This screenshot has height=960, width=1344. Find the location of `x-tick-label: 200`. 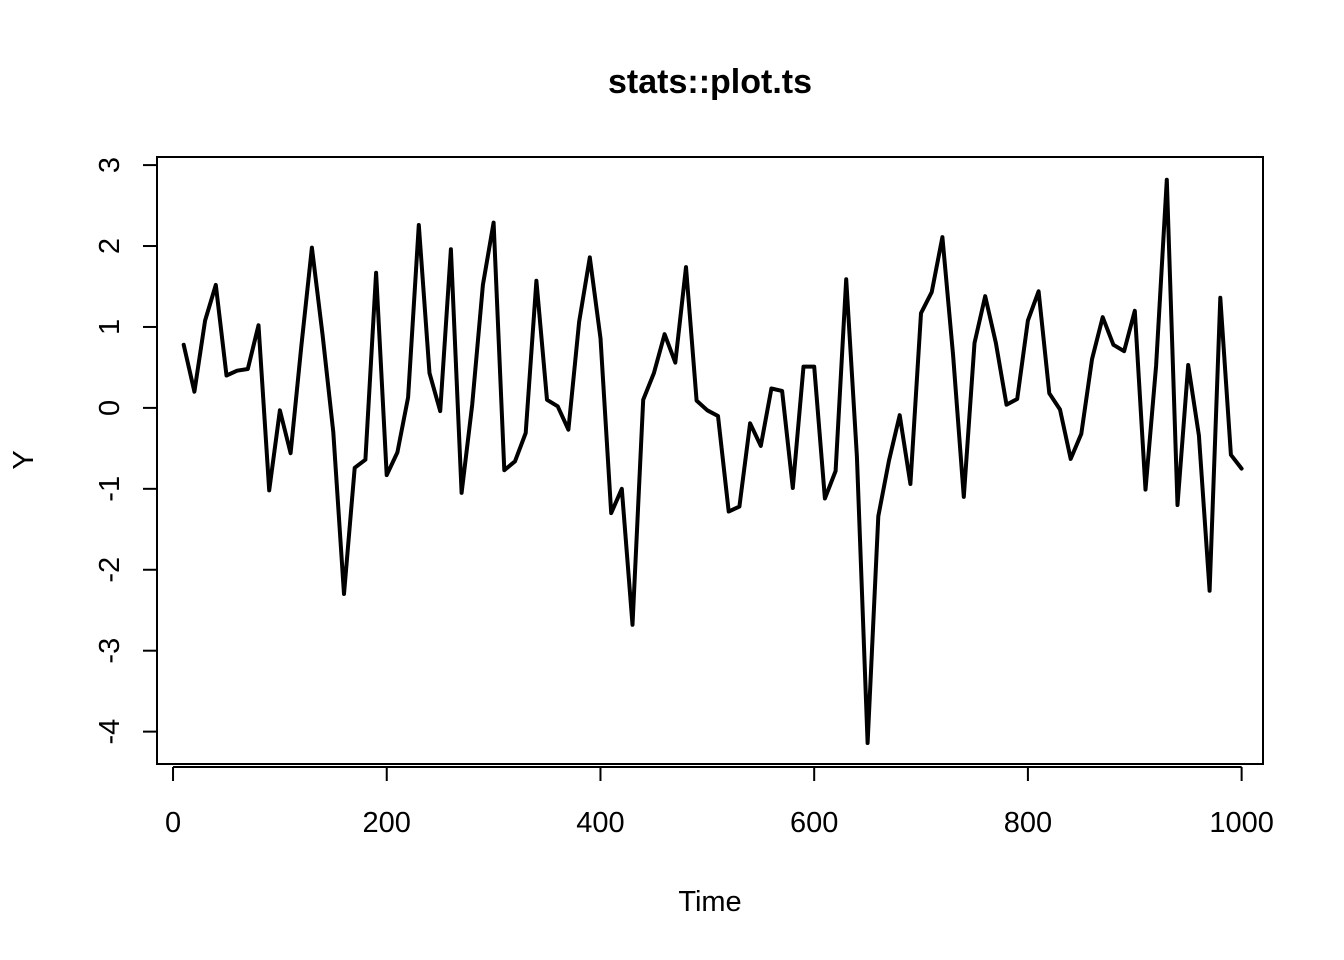

x-tick-label: 200 is located at coordinates (387, 823).